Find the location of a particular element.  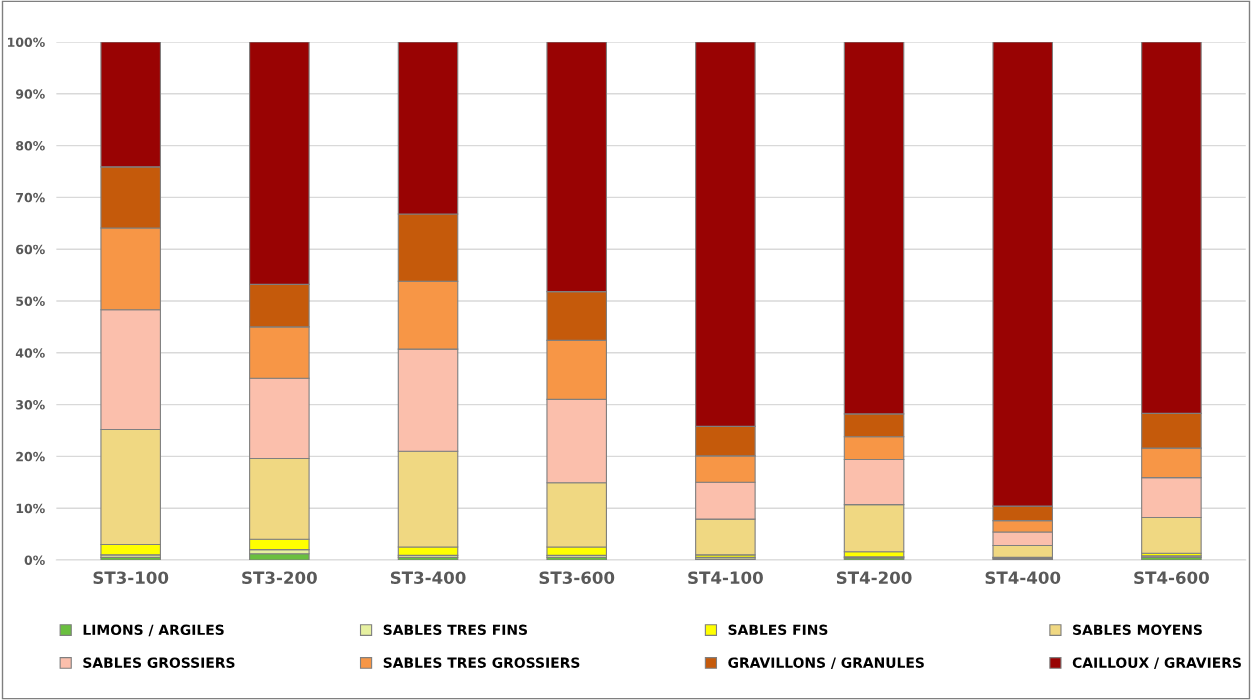

x-tick-label: ST4-200 is located at coordinates (874, 578).